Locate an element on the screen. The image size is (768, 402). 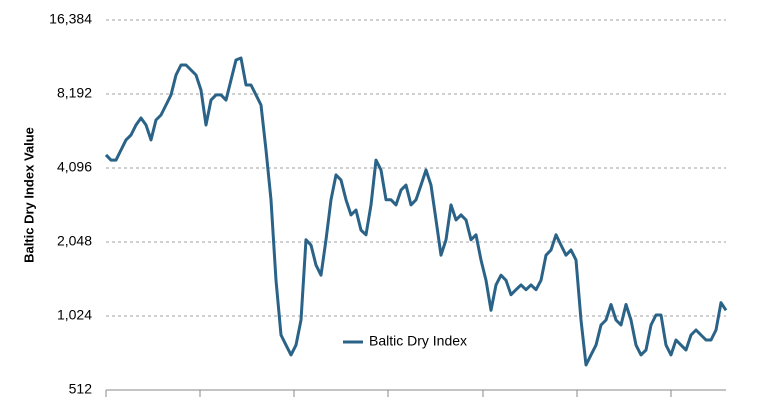
y-axis-label: Baltic Dry Index Value is located at coordinates (28, 195).